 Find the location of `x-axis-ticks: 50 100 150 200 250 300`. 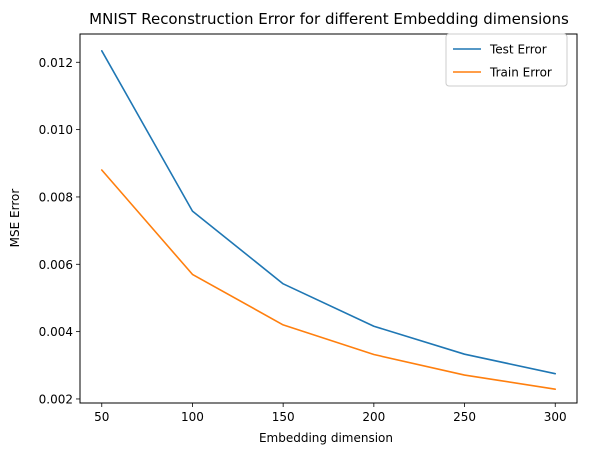

x-axis-ticks: 50 100 150 200 250 300 is located at coordinates (330, 413).